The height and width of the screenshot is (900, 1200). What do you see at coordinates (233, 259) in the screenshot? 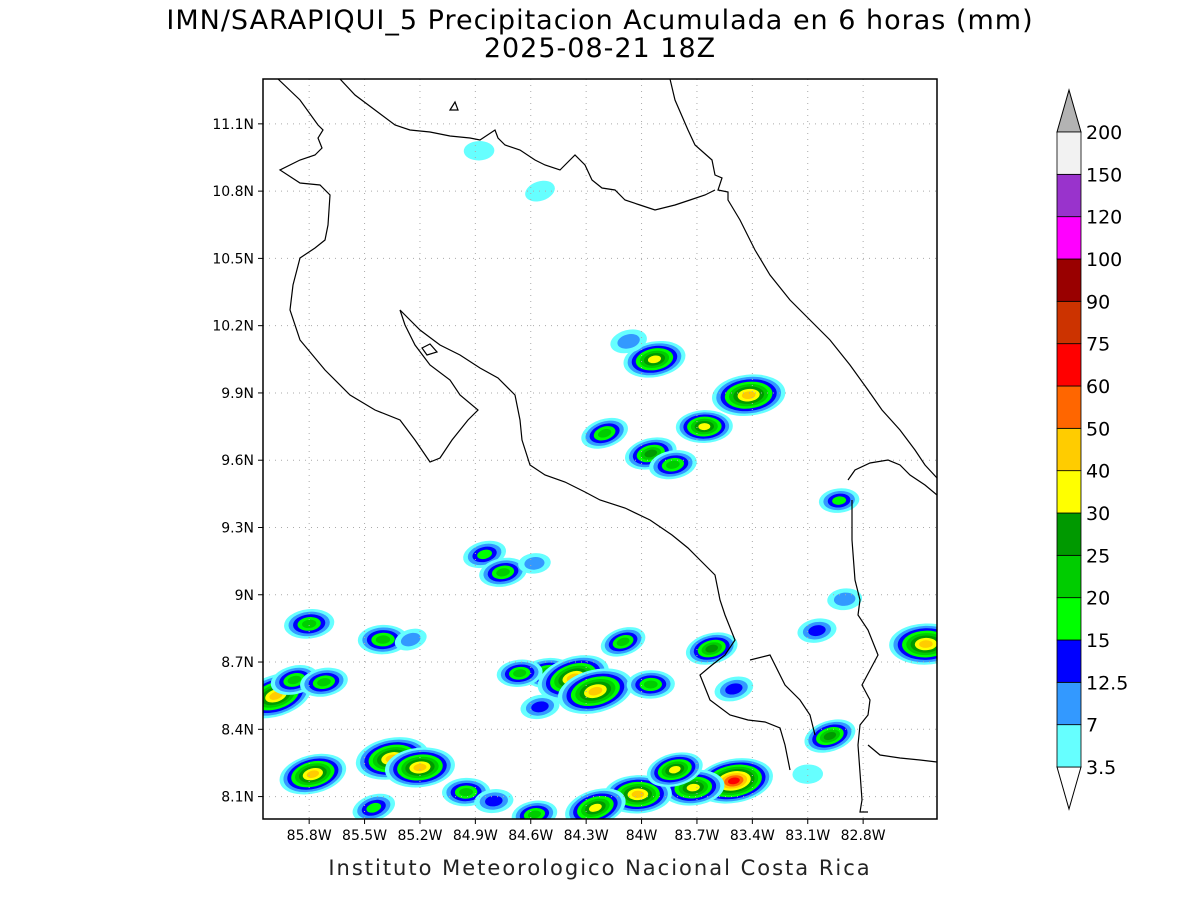
I see `lat-tick-label: 10.5N` at bounding box center [233, 259].